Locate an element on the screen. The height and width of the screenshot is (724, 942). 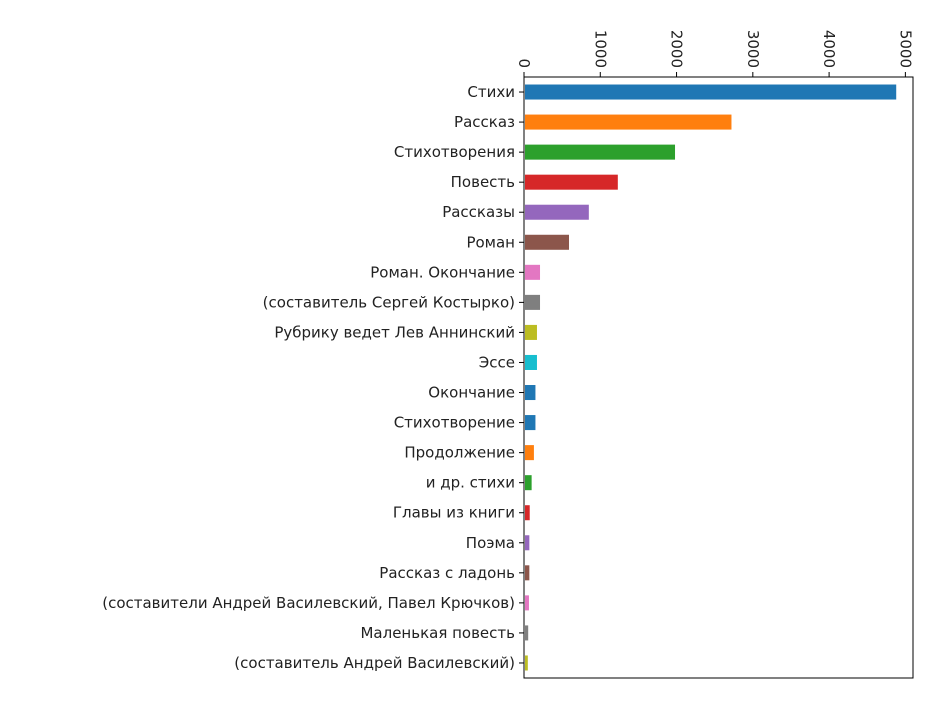
x-tick-label: 2000 is located at coordinates (677, 49).